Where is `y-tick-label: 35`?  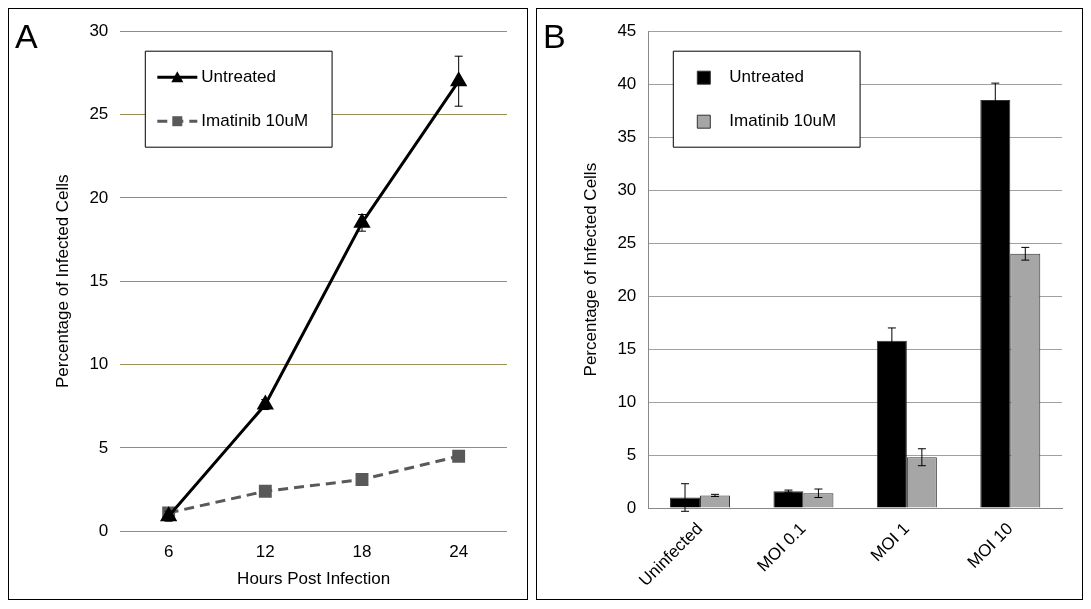
y-tick-label: 35 is located at coordinates (627, 136).